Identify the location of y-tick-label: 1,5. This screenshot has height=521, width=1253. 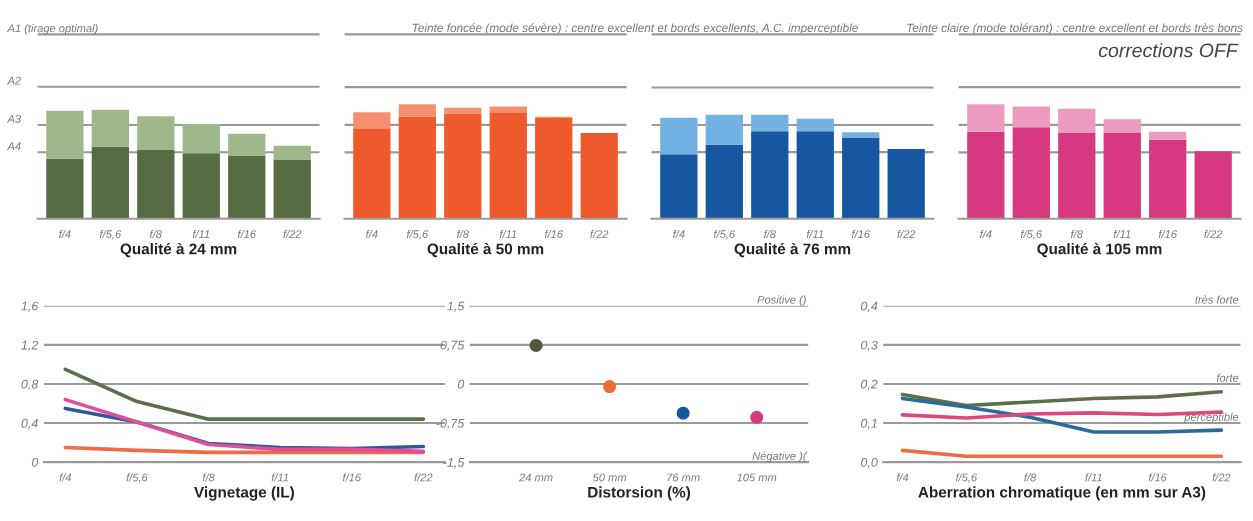
(456, 306).